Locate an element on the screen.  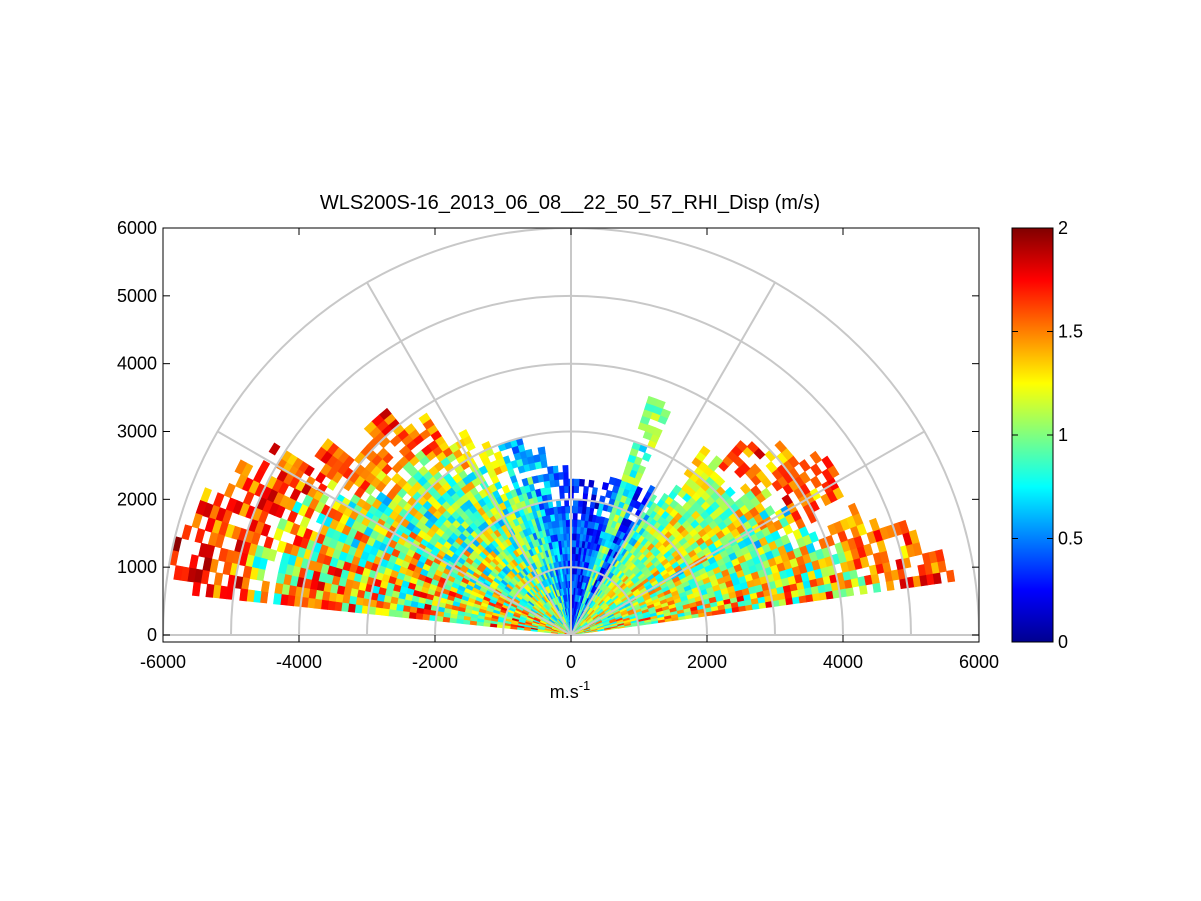
y-tick-label: 4000 is located at coordinates (137, 364).